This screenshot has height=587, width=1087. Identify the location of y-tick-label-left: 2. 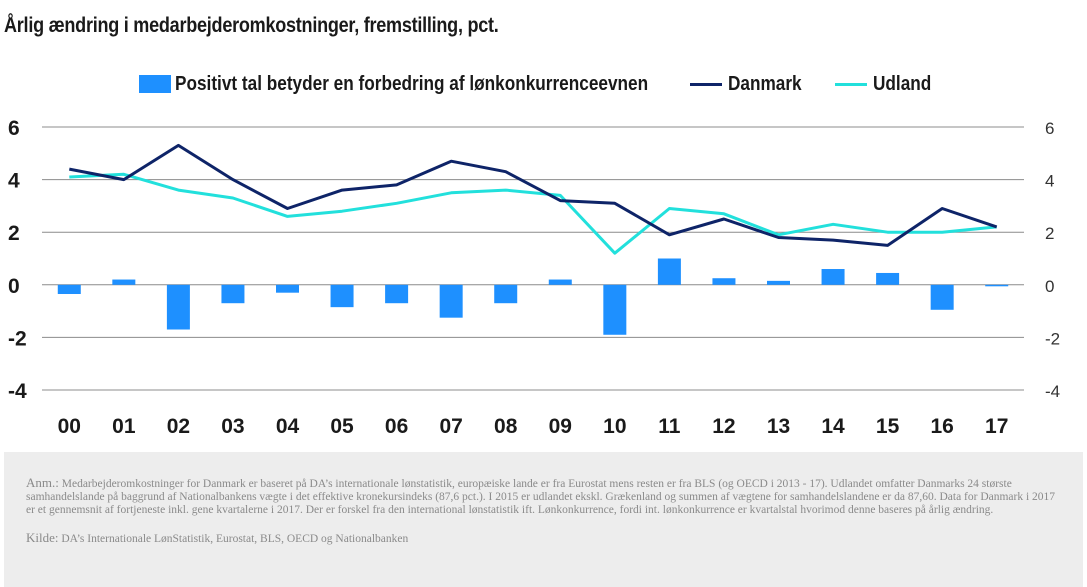
(14, 233).